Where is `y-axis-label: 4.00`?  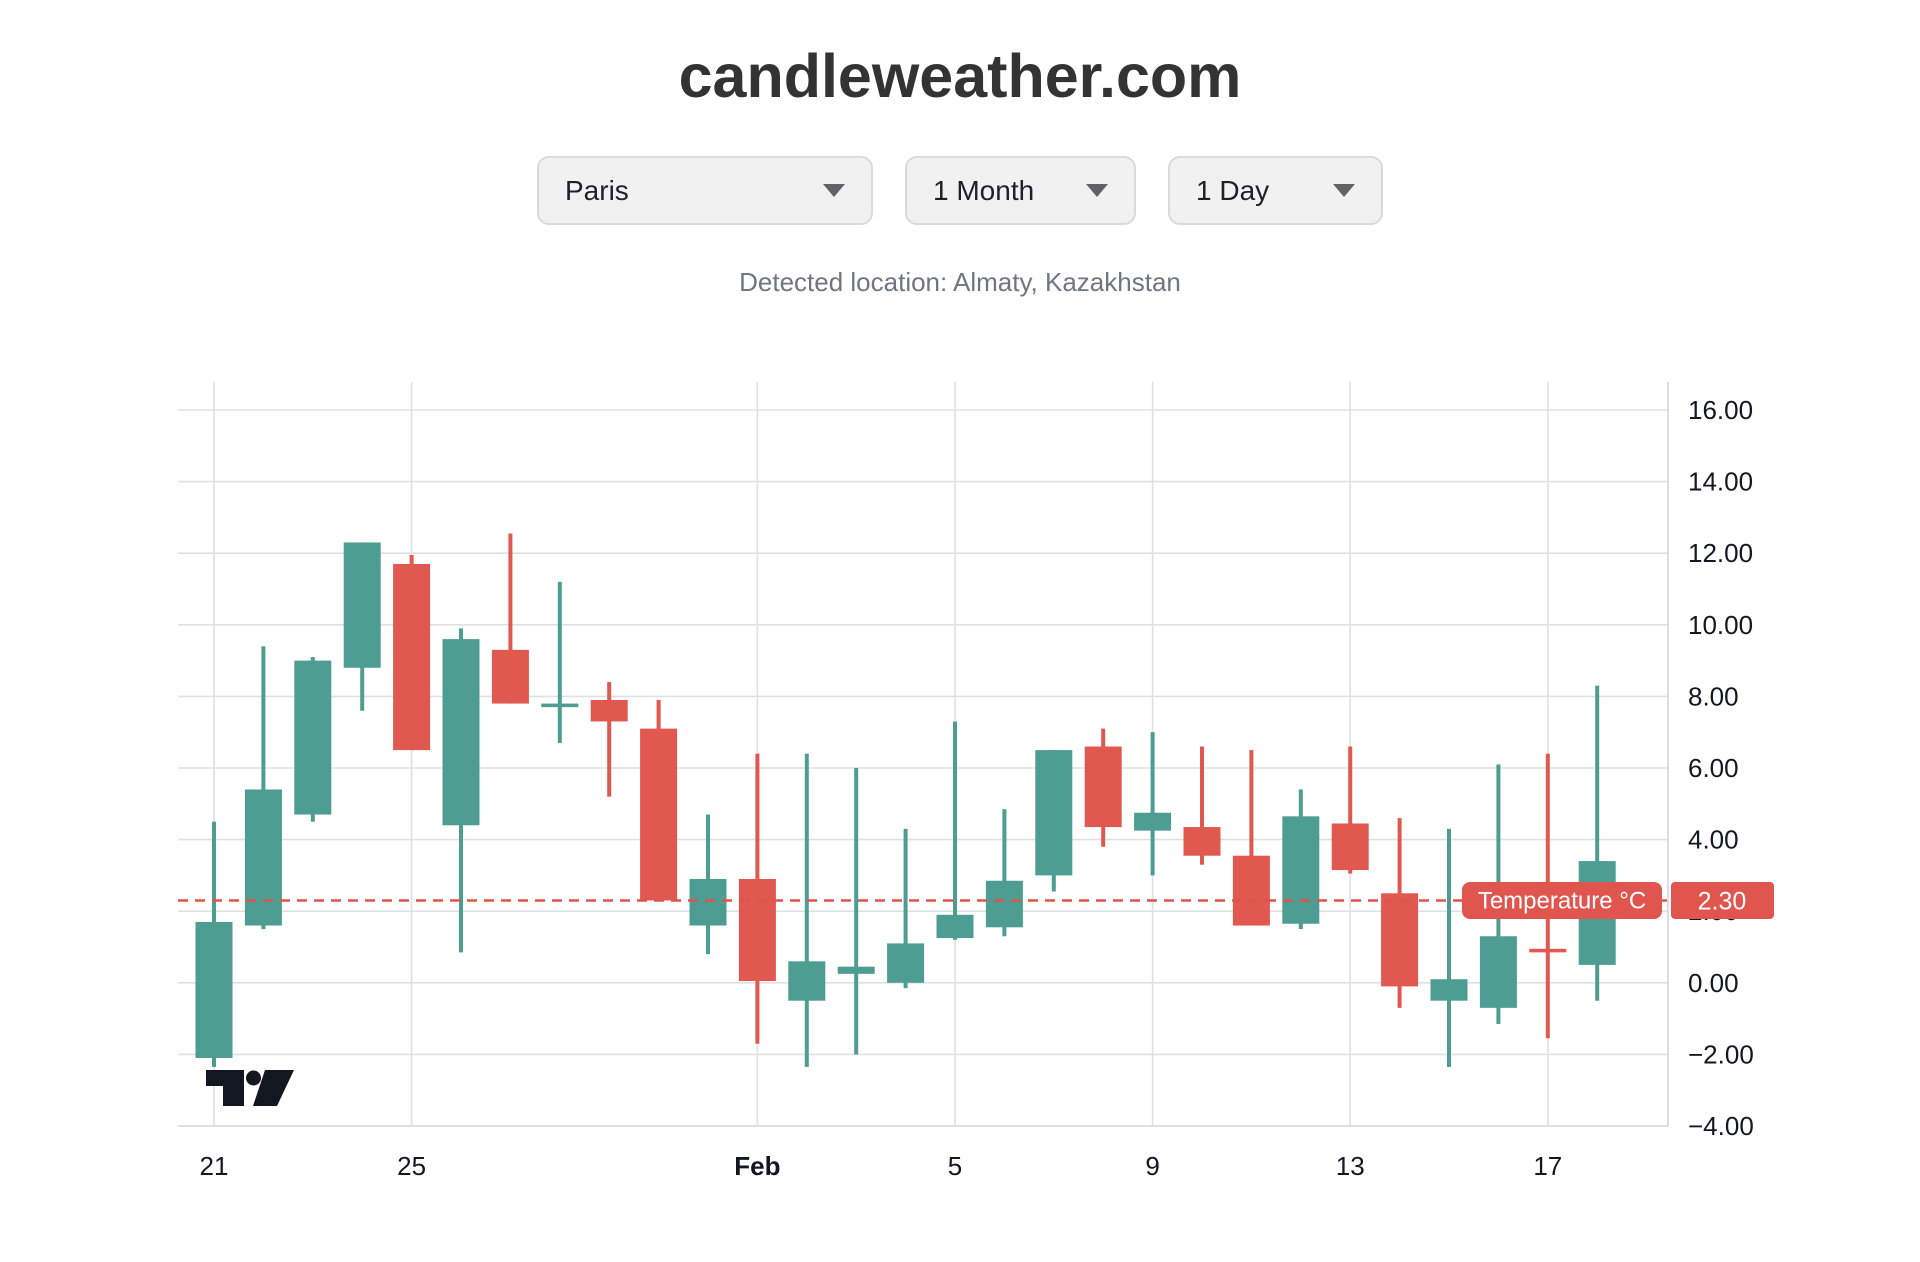
y-axis-label: 4.00 is located at coordinates (1713, 840).